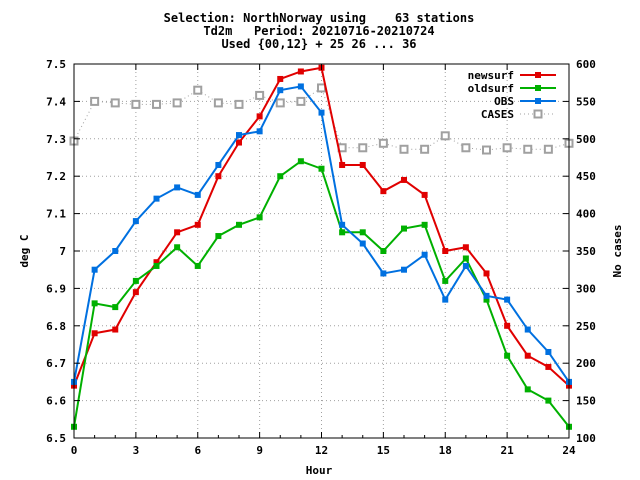  Describe the element at coordinates (491, 88) in the screenshot. I see `legend-label-oldsurf: oldsurf` at that location.